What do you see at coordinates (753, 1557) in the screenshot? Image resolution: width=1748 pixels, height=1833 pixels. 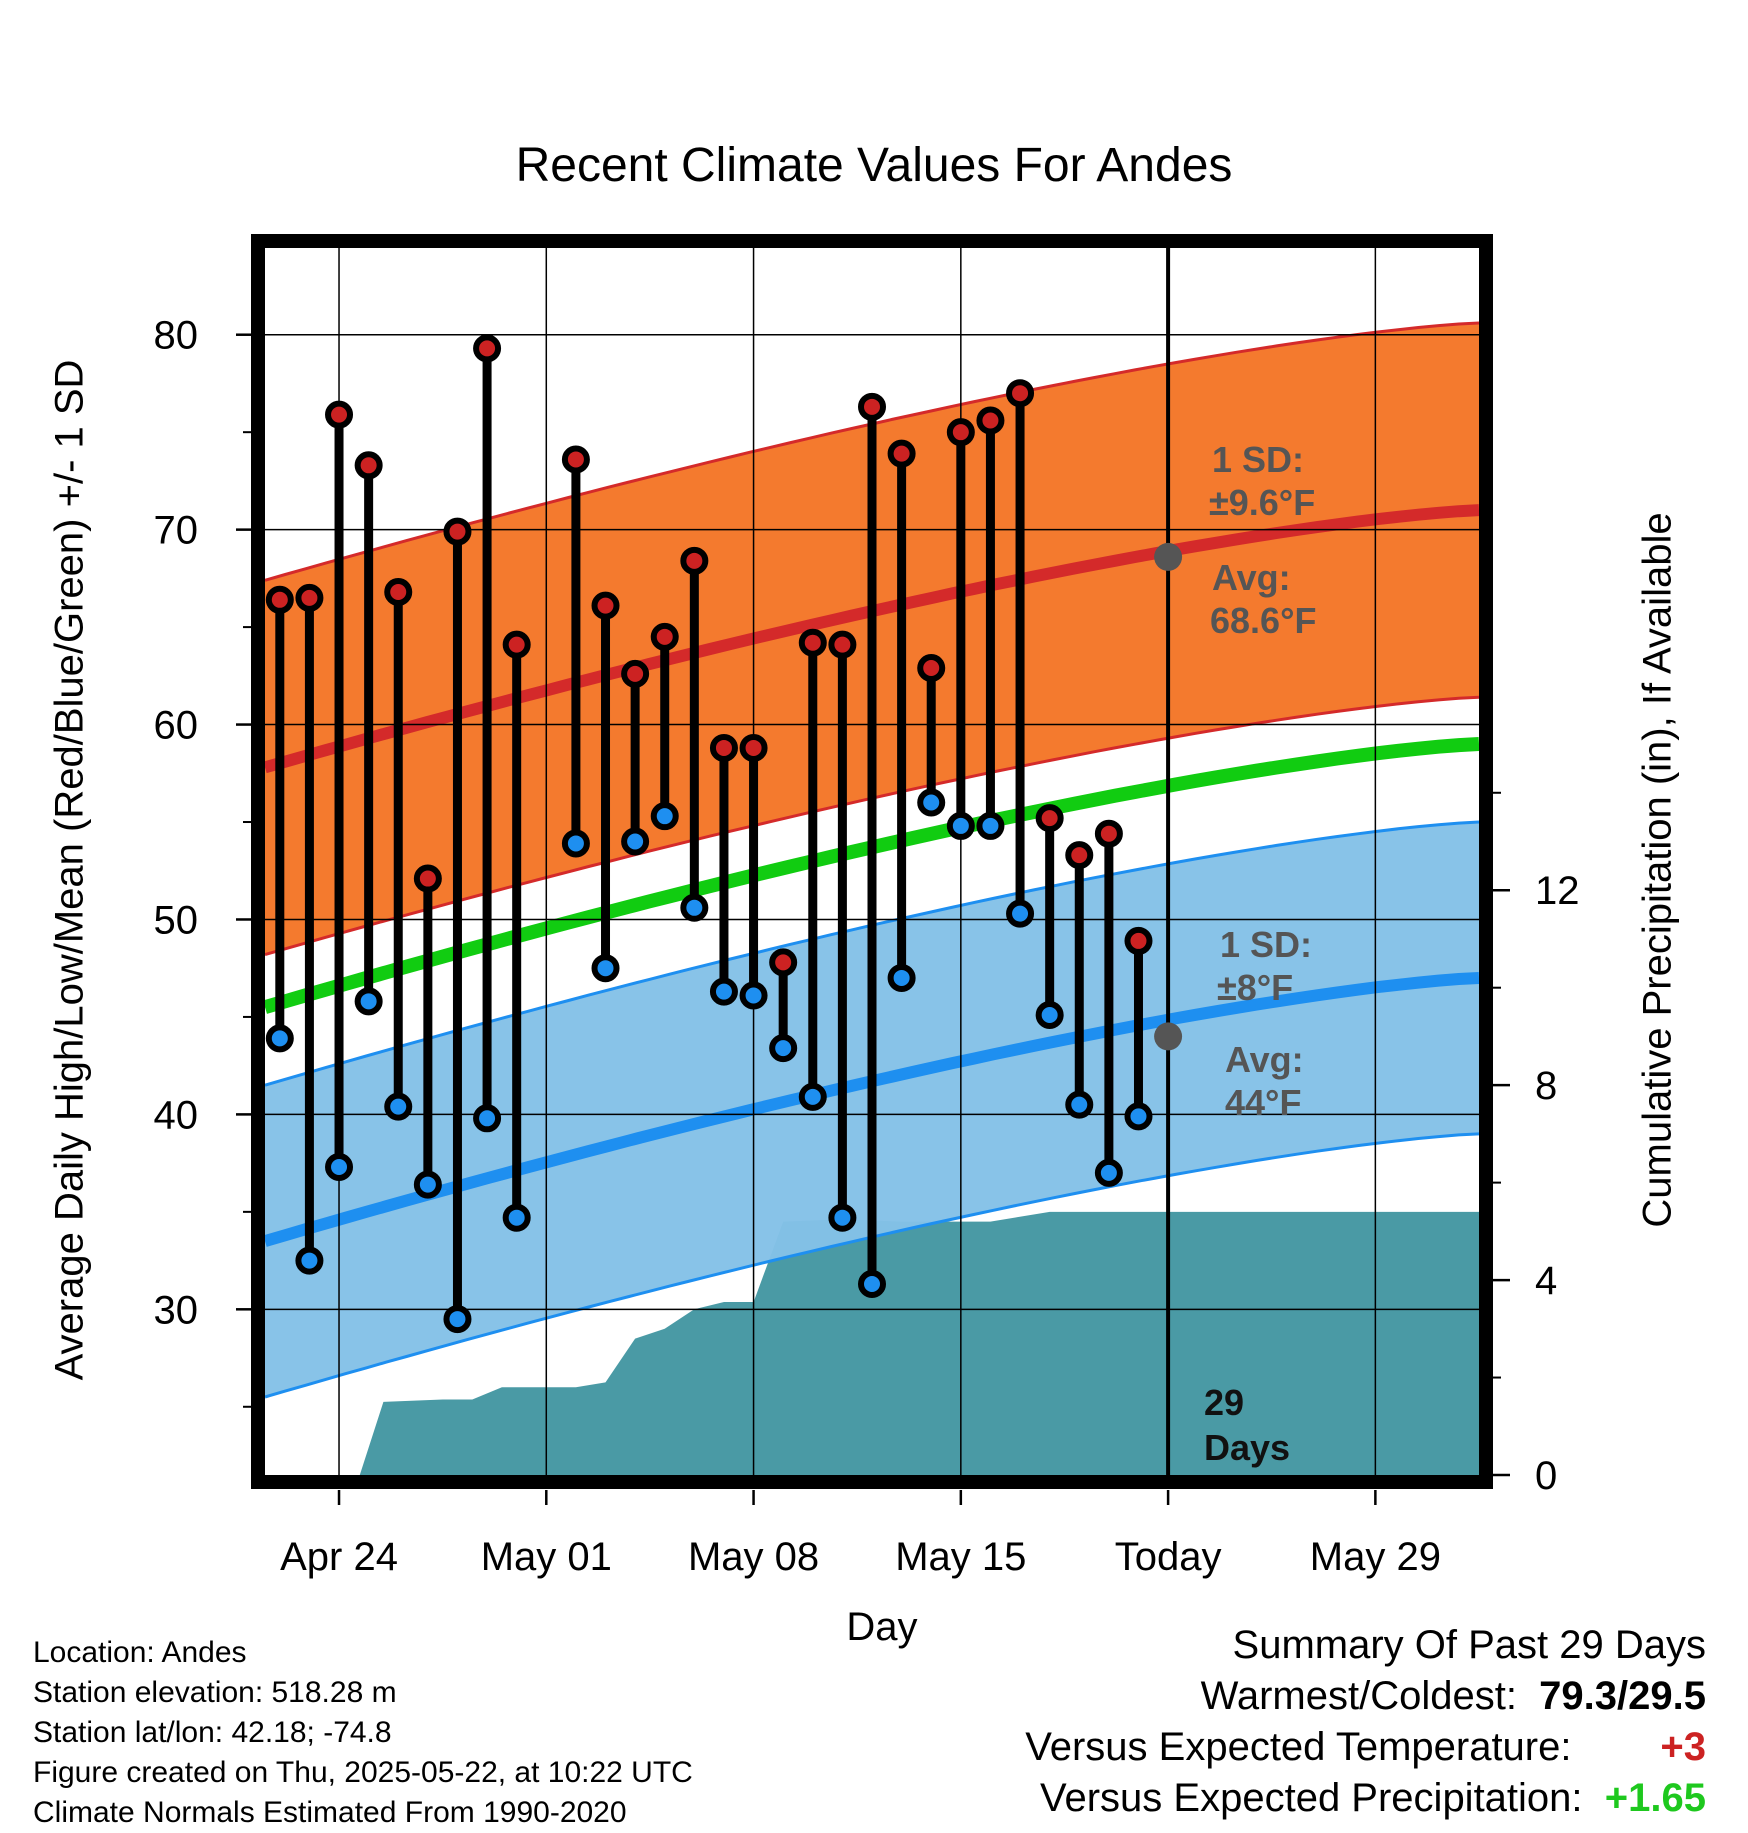 I see `x-tick-label: May 08` at bounding box center [753, 1557].